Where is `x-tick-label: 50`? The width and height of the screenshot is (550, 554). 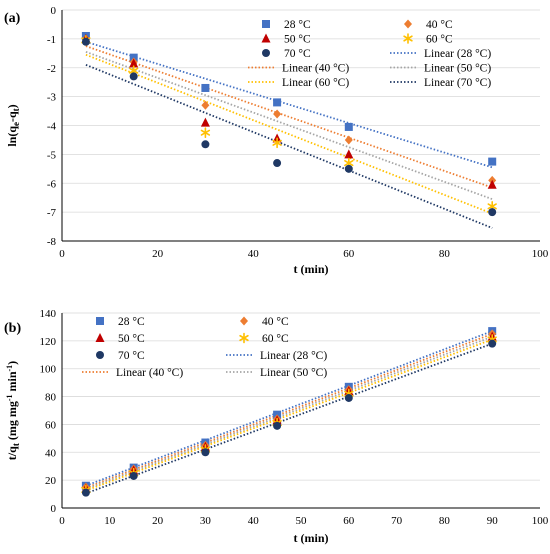
x-tick-label: 50 is located at coordinates (302, 521).